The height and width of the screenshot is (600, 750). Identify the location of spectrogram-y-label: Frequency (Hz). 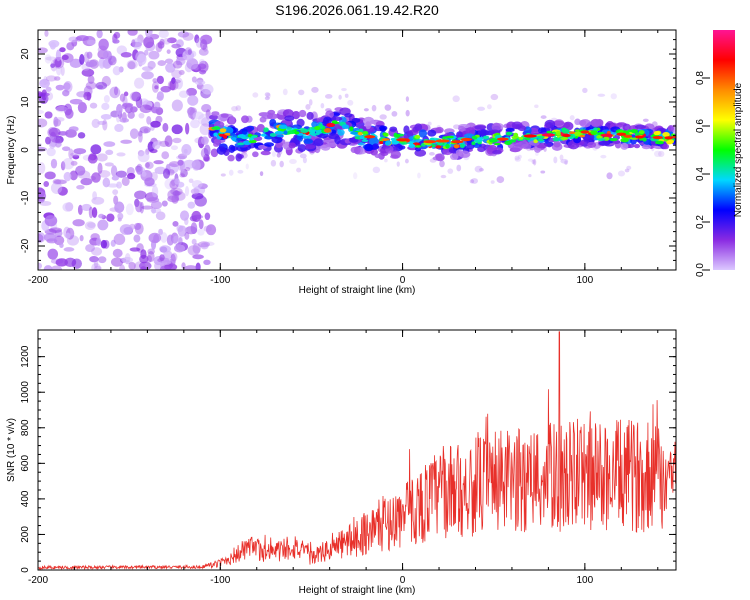
(11, 150).